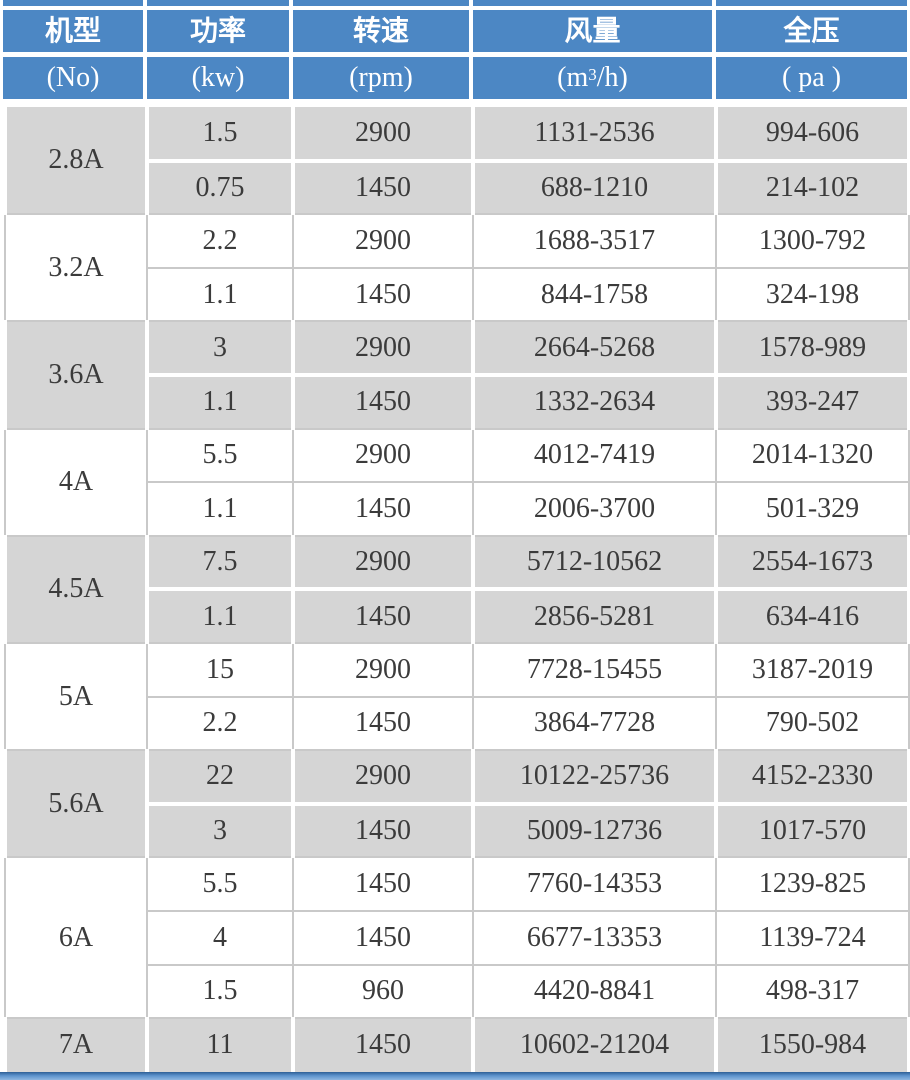 Image resolution: width=910 pixels, height=1080 pixels. Describe the element at coordinates (594, 1044) in the screenshot. I see `data-cell: 10602-21204` at that location.